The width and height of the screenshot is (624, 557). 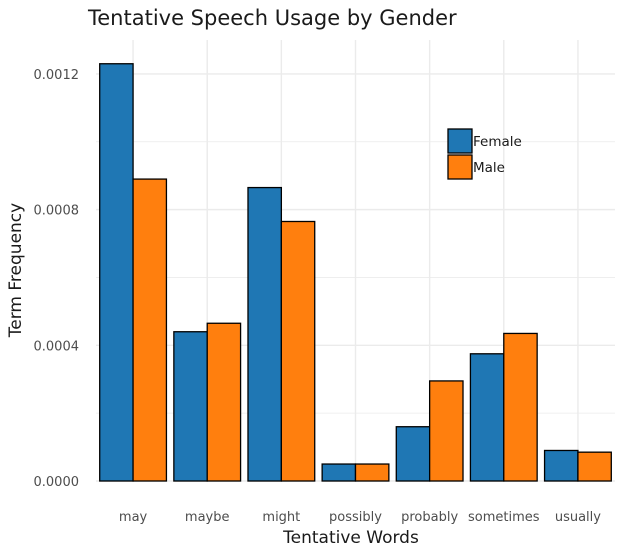 I want to click on bar-male-usually, so click(x=594, y=466).